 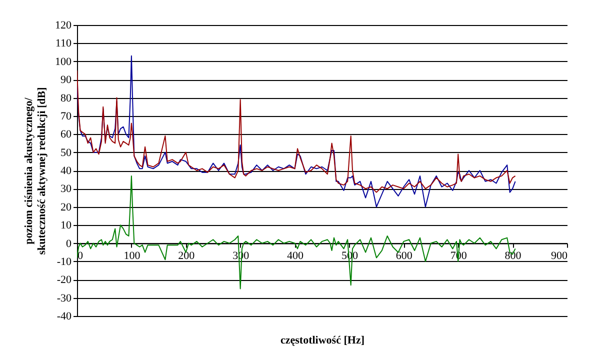 I want to click on y-tick-label: 80, so click(x=66, y=98).